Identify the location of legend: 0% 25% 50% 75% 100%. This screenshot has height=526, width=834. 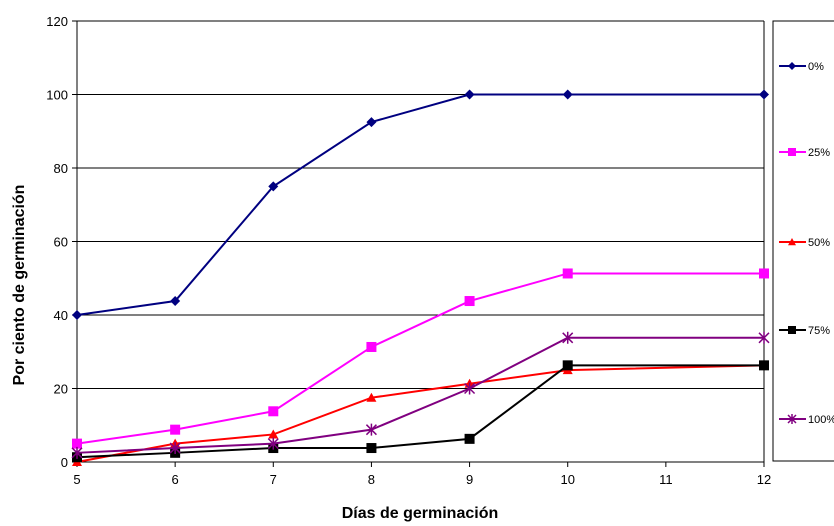
(803, 241).